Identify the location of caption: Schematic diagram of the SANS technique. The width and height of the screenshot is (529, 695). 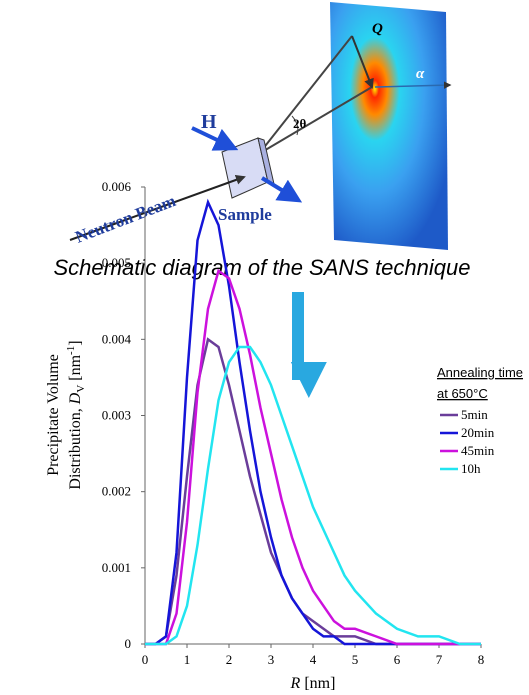
(261, 267).